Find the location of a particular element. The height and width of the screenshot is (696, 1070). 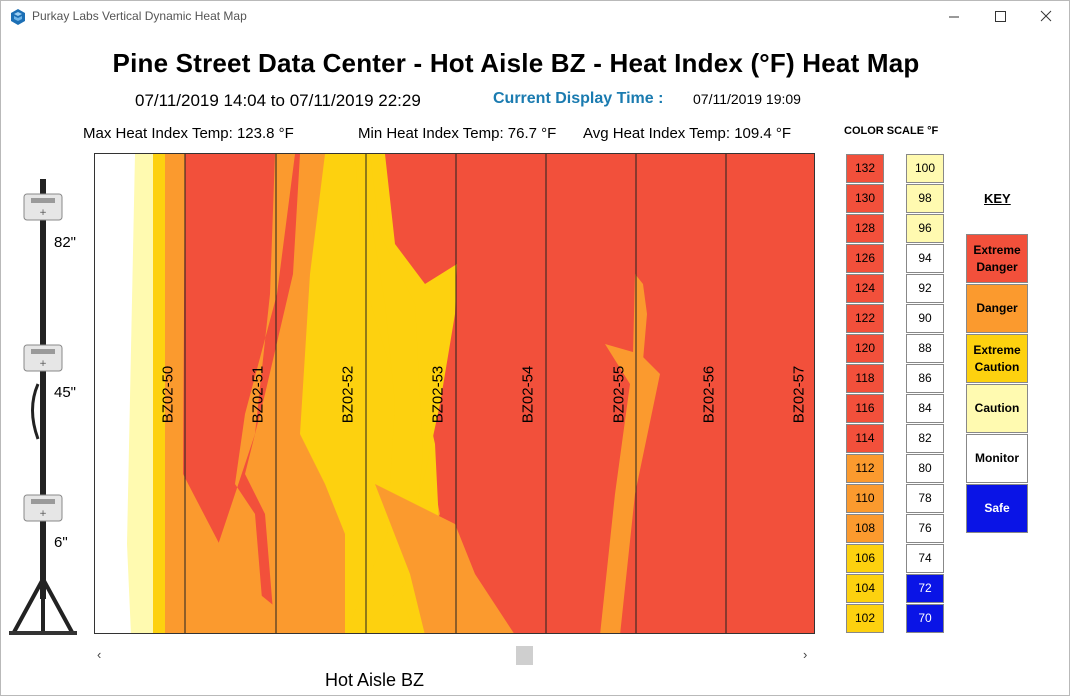

key-item: Caution is located at coordinates (997, 408).